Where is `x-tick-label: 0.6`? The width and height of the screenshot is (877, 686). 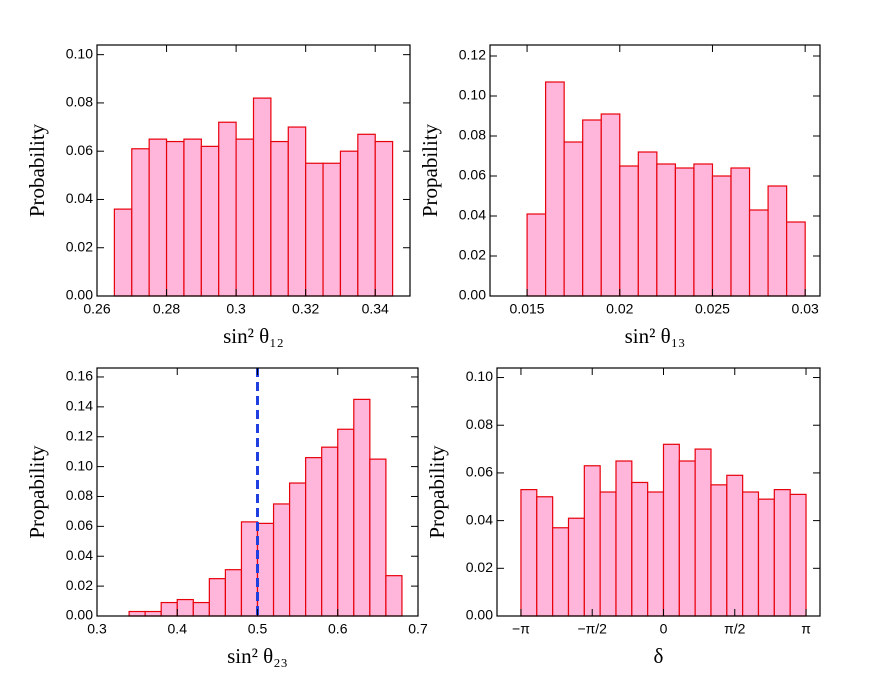
x-tick-label: 0.6 is located at coordinates (338, 629).